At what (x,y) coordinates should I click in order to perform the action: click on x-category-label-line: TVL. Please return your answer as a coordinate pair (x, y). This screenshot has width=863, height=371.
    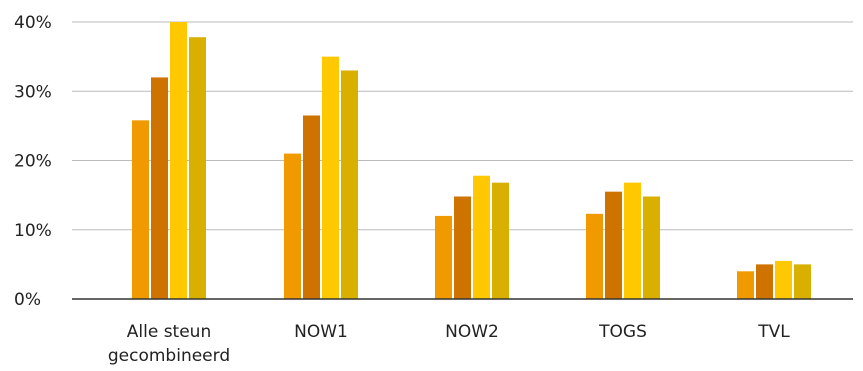
    Looking at the image, I should click on (773, 332).